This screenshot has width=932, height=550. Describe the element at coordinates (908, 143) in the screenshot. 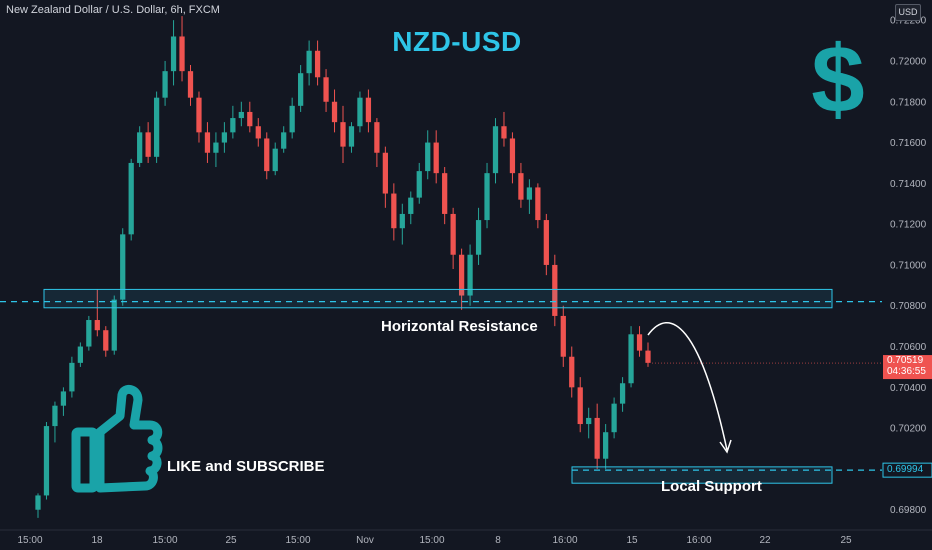

I see `price-tick-label: 0.71600` at that location.